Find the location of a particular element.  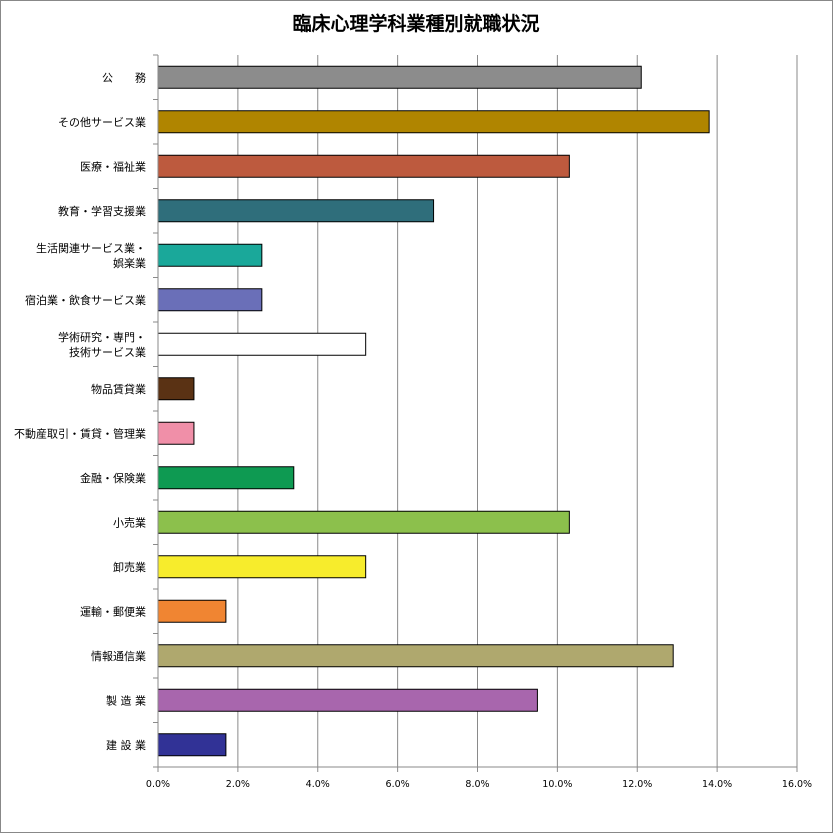

category-label: 小売業 is located at coordinates (129, 522).